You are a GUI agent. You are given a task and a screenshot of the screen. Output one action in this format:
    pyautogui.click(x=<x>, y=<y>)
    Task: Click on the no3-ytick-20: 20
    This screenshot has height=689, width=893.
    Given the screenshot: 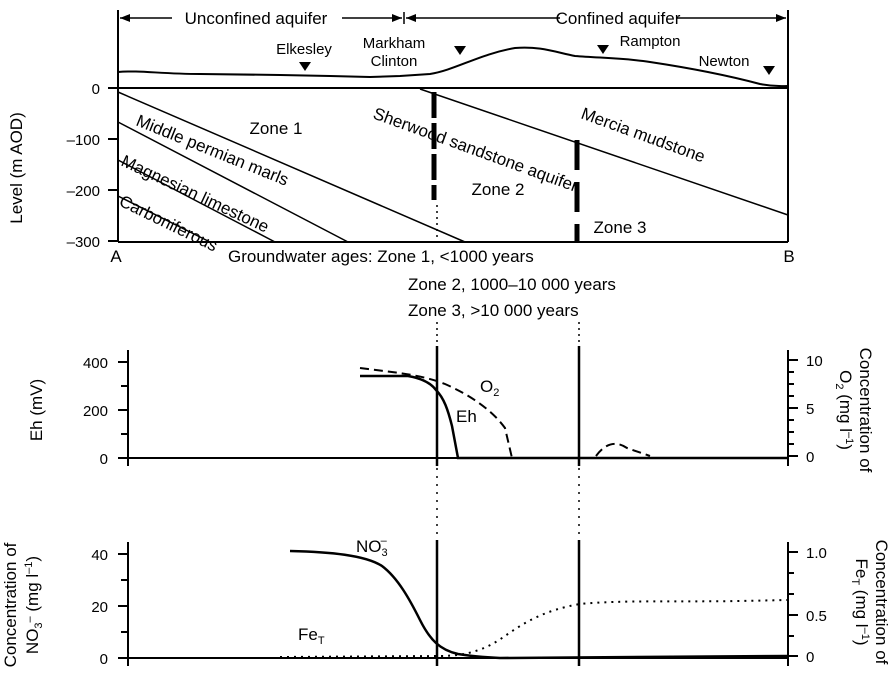 What is the action you would take?
    pyautogui.click(x=99, y=607)
    